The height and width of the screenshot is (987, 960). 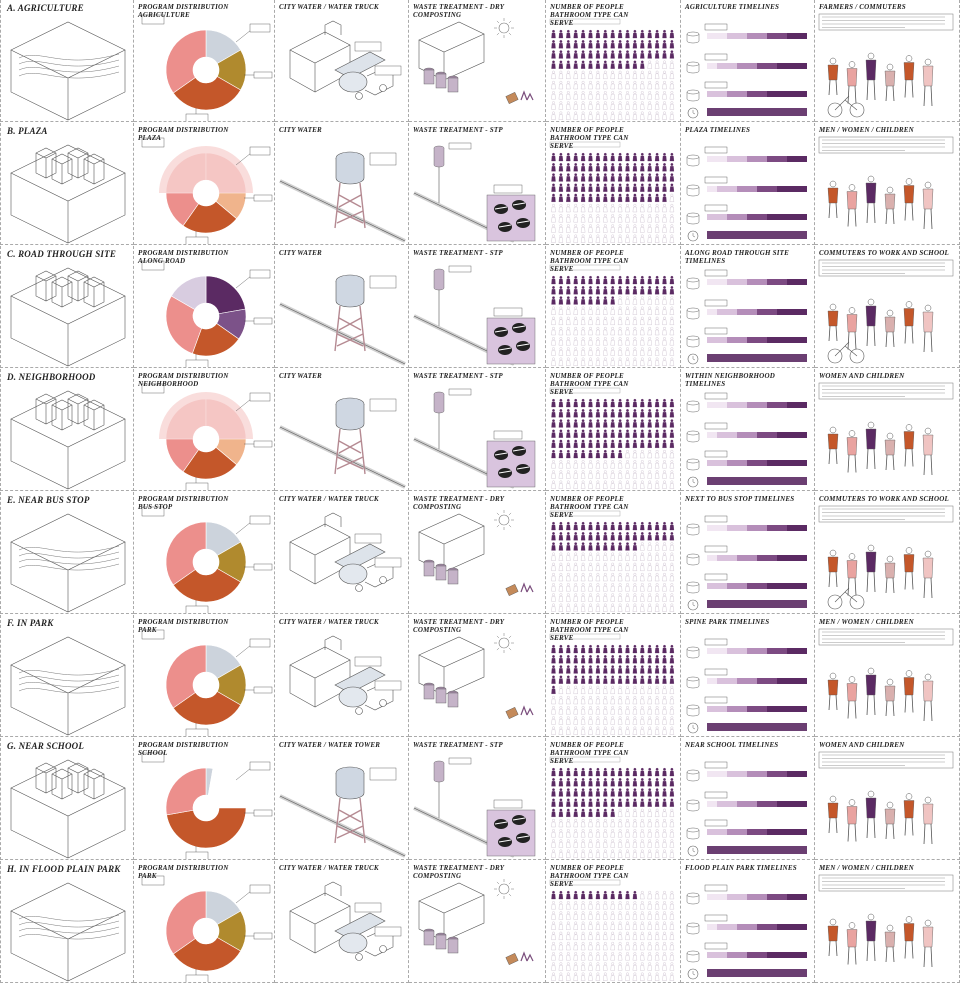 I want to click on people-title: NUMBER OF PEOPLE BATHROOM TYPE CAN SERVE, so click(x=589, y=753).